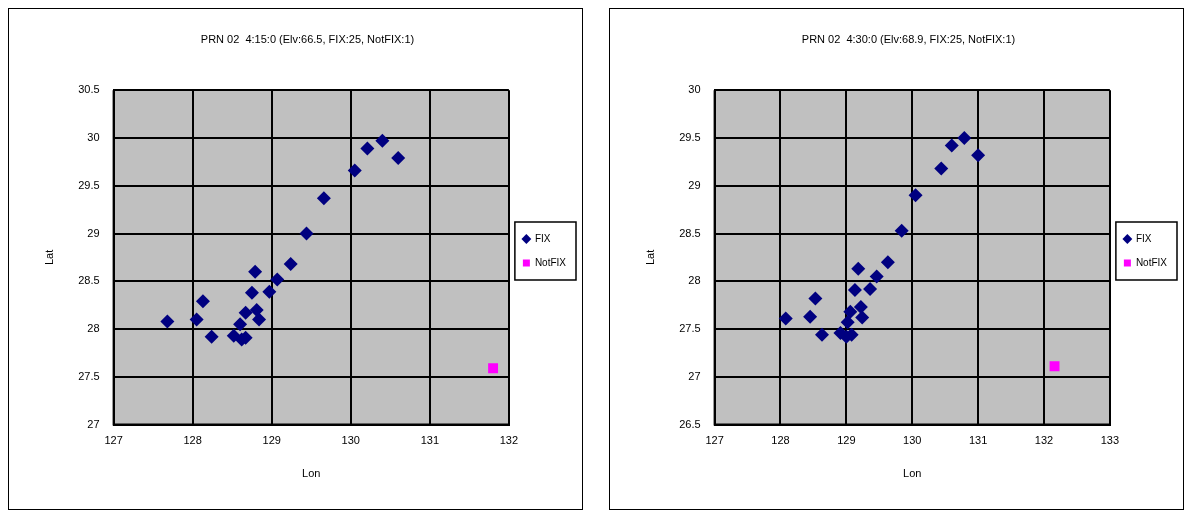 The image size is (1188, 511). Describe the element at coordinates (1110, 440) in the screenshot. I see `x-tick-label: 133` at that location.